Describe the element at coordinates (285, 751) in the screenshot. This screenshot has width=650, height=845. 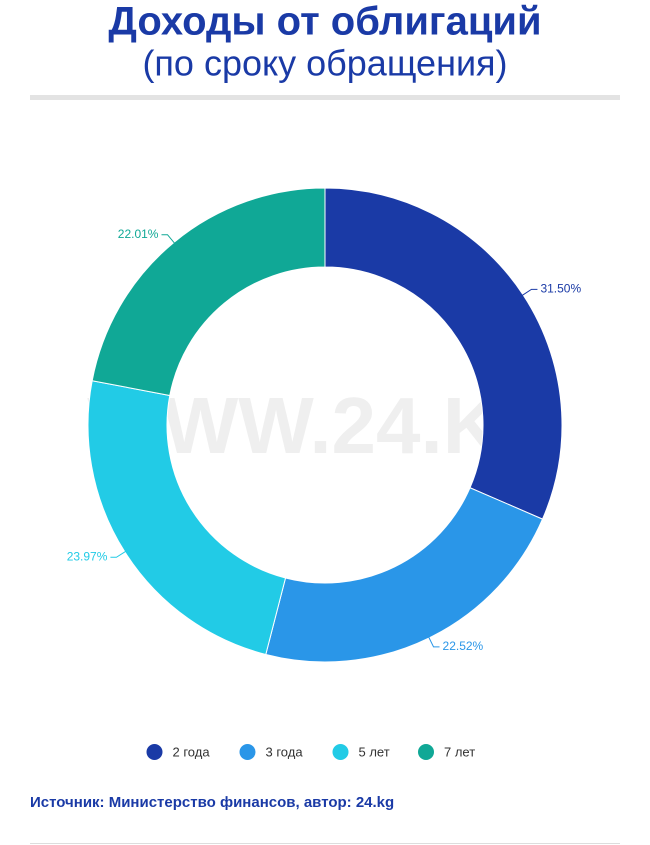
I see `legend-label: 3 года` at that location.